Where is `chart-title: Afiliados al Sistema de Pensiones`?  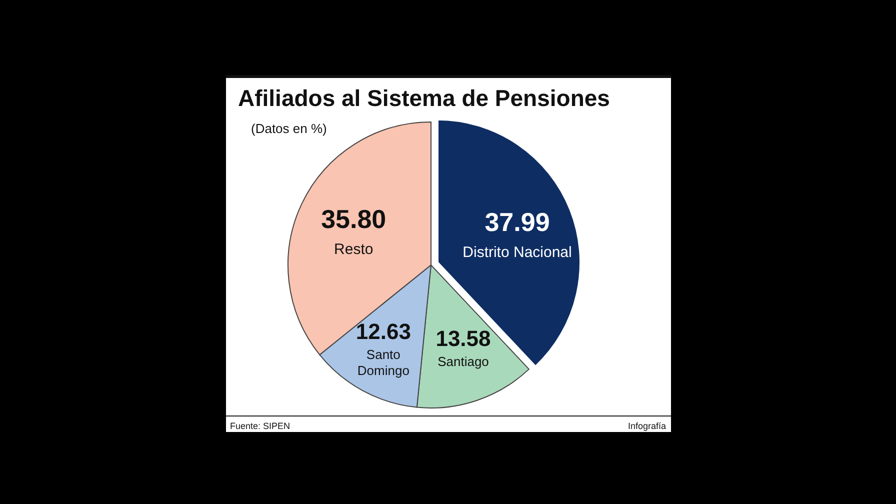 chart-title: Afiliados al Sistema de Pensiones is located at coordinates (424, 98).